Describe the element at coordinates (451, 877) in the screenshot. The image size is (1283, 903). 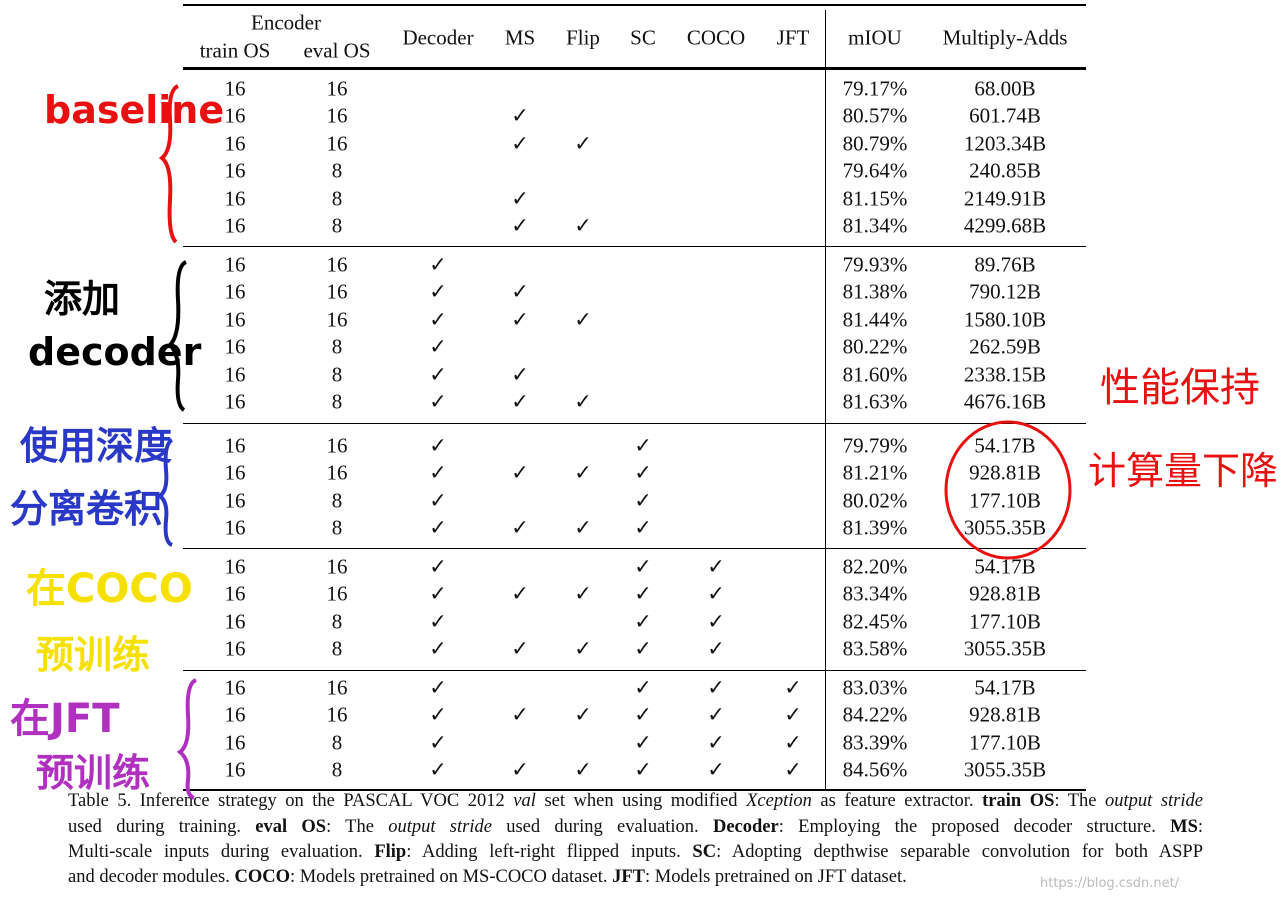
I see `caption-text: : Models pretrained on MS-COCO dataset.` at that location.